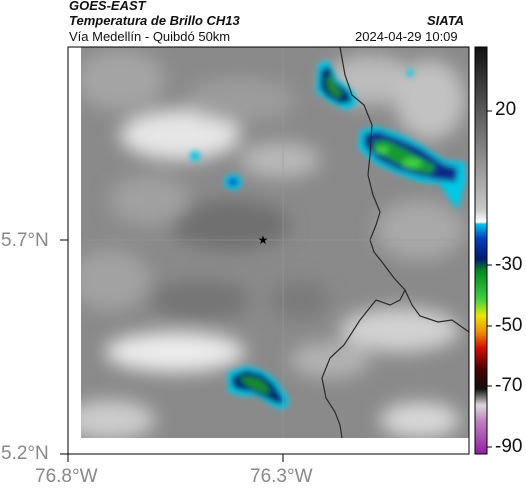 The width and height of the screenshot is (526, 491). I want to click on agency-label: SIATA, so click(446, 20).